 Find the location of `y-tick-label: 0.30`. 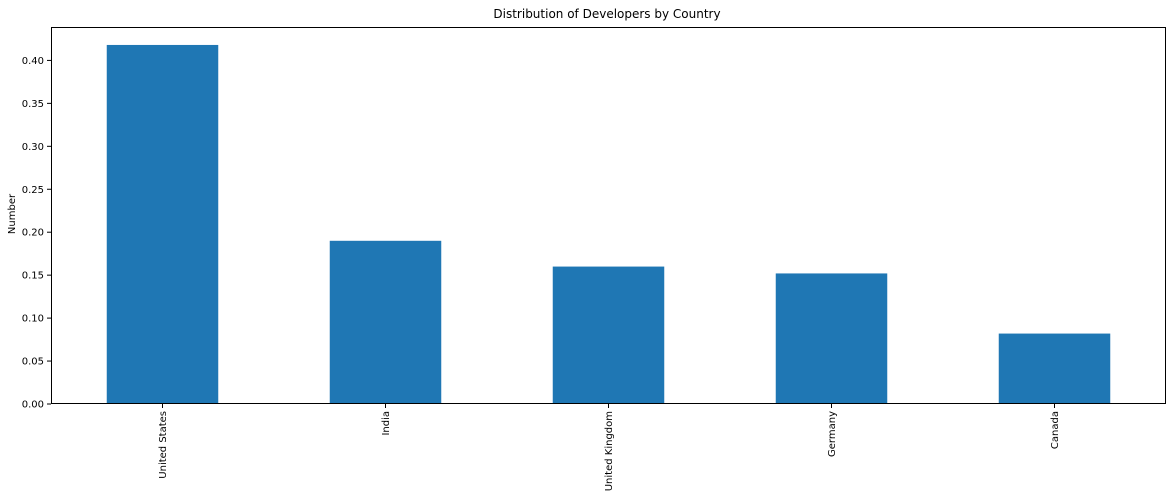

y-tick-label: 0.30 is located at coordinates (33, 147).